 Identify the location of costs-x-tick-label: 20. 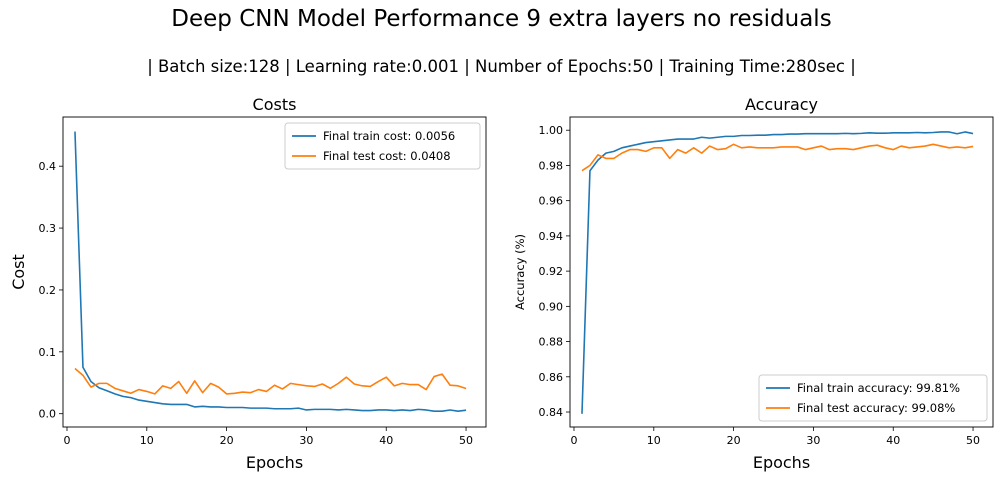
(227, 440).